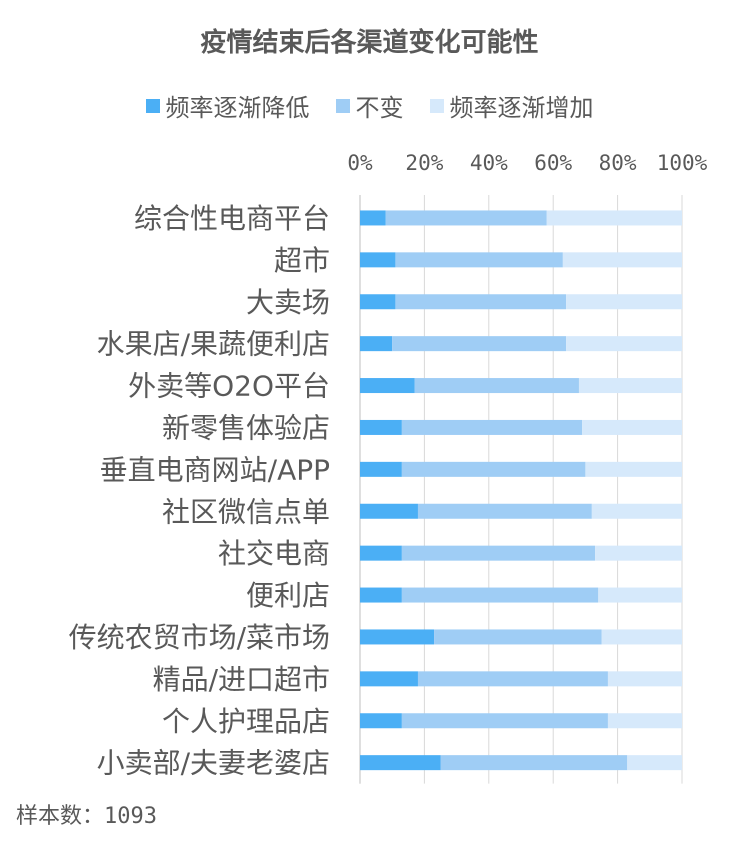 Image resolution: width=739 pixels, height=844 pixels. I want to click on category-label: 社区微信点单, so click(246, 511).